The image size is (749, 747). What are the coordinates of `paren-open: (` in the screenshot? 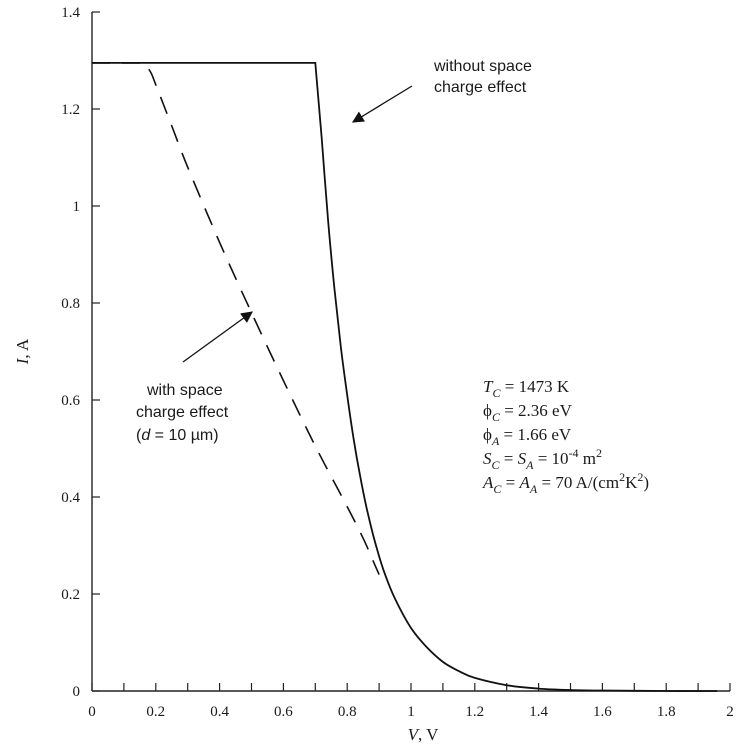 It's located at (139, 435).